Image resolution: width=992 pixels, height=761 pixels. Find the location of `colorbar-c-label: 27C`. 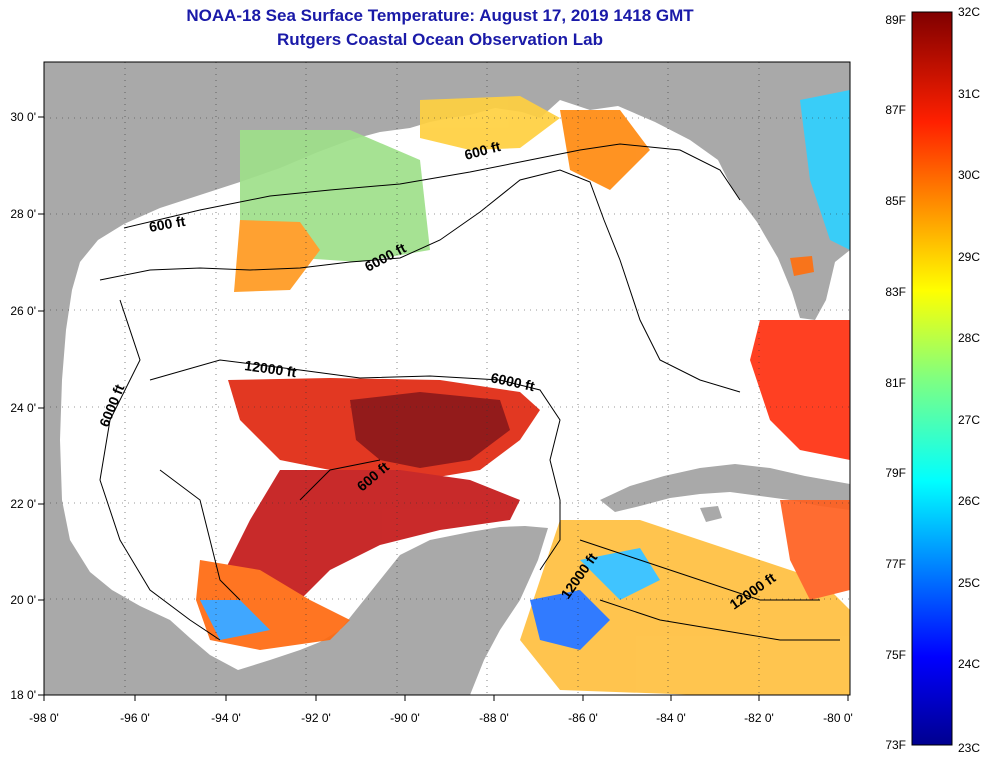

colorbar-c-label: 27C is located at coordinates (969, 420).